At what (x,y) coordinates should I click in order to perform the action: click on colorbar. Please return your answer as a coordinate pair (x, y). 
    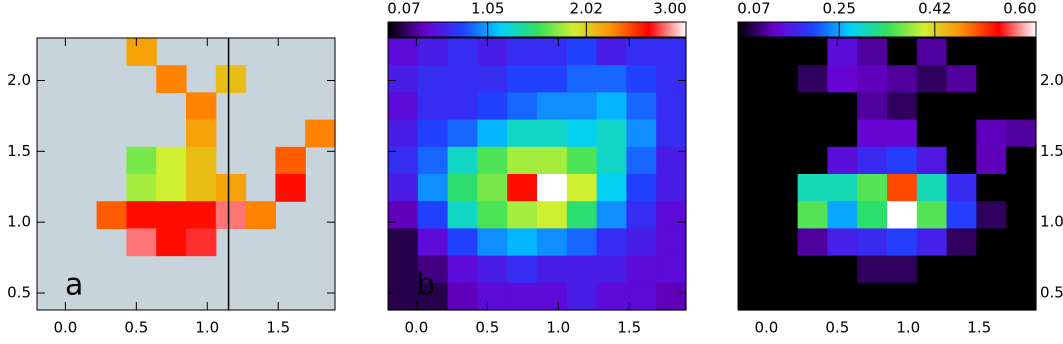
    Looking at the image, I should click on (537, 29).